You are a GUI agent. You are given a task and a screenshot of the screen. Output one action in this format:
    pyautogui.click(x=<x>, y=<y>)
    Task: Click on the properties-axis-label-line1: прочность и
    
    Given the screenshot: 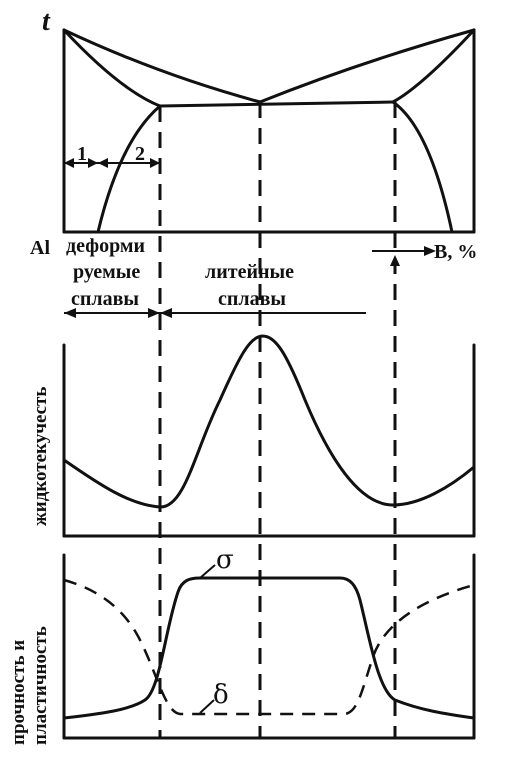 What is the action you would take?
    pyautogui.click(x=18, y=692)
    